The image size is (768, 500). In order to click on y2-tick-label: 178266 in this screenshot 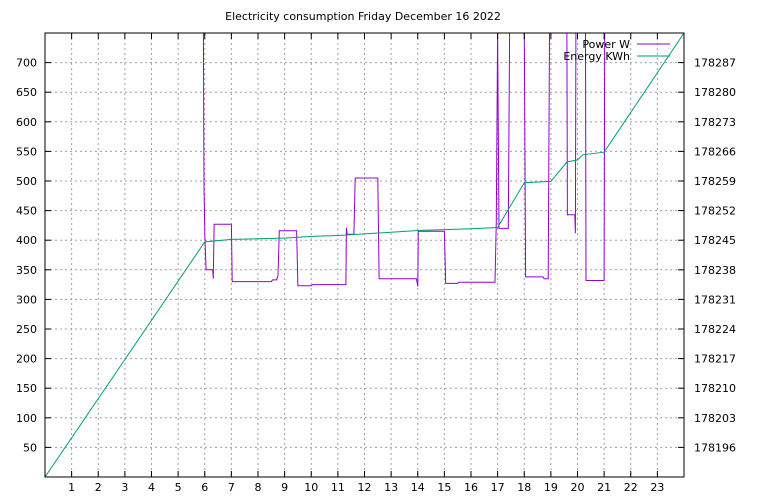, I will do `click(715, 151)`.